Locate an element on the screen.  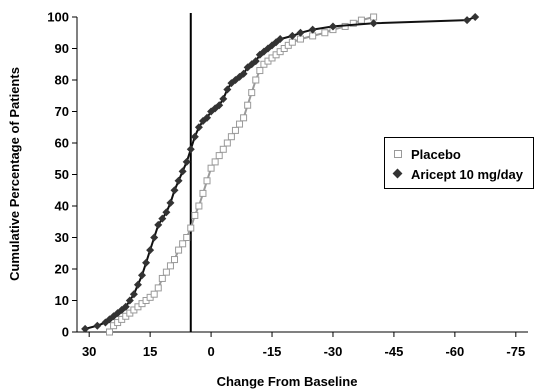
x-tick-label: 0 is located at coordinates (210, 351).